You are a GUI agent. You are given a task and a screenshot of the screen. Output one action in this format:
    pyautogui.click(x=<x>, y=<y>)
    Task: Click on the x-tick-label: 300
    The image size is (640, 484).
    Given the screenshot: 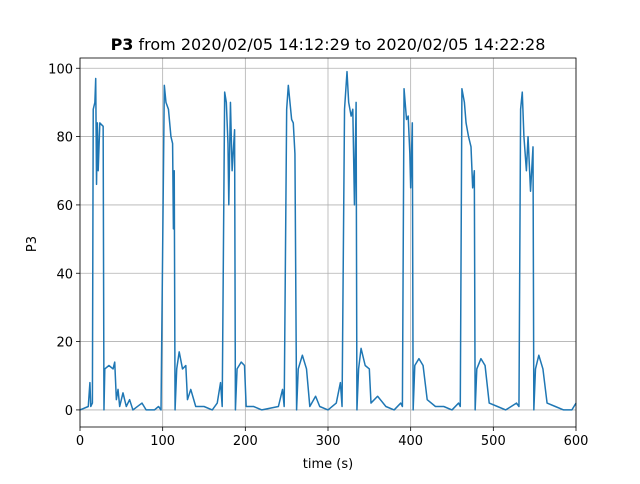 What is the action you would take?
    pyautogui.click(x=328, y=441)
    